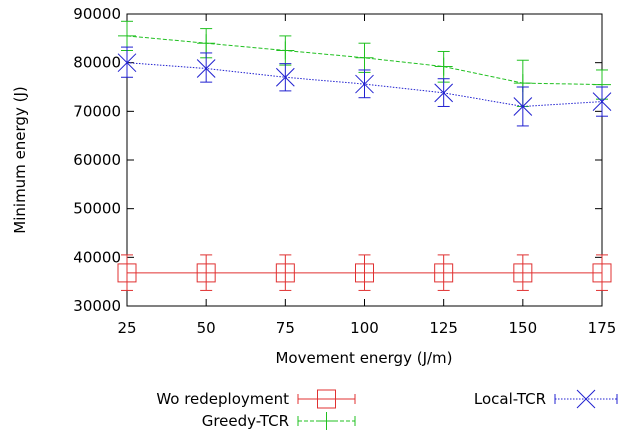 The image size is (629, 434). I want to click on x-tick-label: 75, so click(285, 328).